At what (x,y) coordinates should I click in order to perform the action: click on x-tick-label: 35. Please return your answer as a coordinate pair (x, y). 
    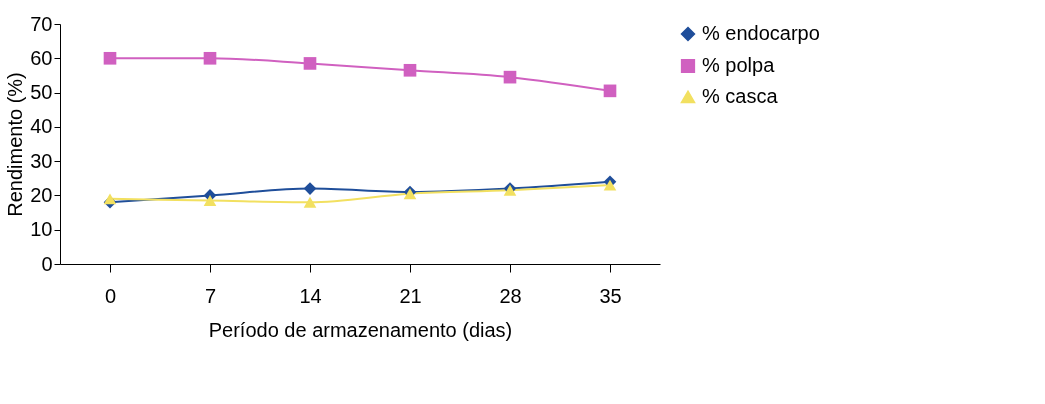
    Looking at the image, I should click on (610, 295).